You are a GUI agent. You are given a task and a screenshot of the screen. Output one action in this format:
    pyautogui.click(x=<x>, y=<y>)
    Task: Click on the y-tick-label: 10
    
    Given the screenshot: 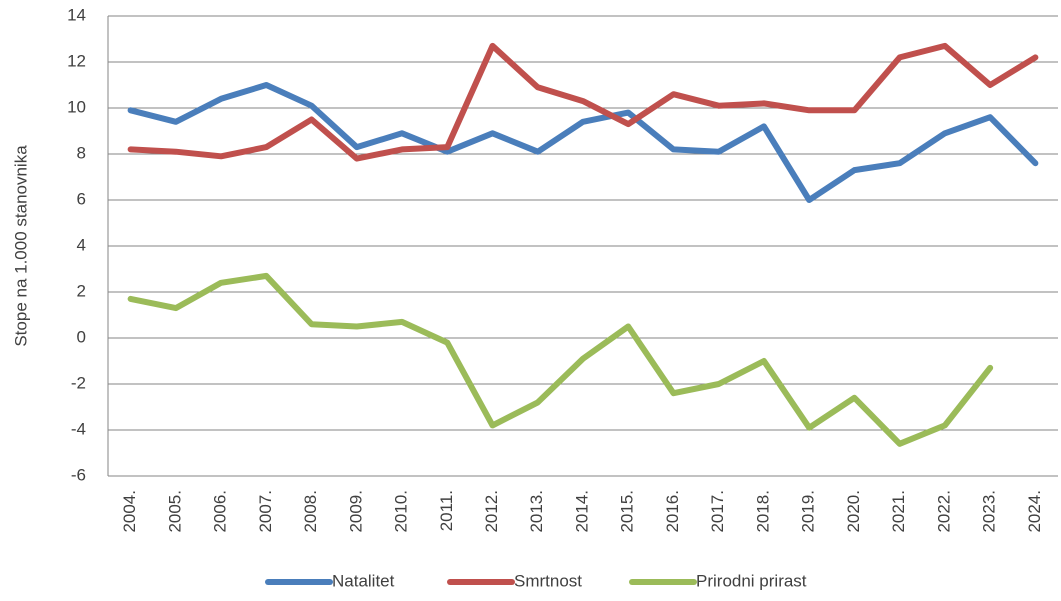 What is the action you would take?
    pyautogui.click(x=76, y=106)
    